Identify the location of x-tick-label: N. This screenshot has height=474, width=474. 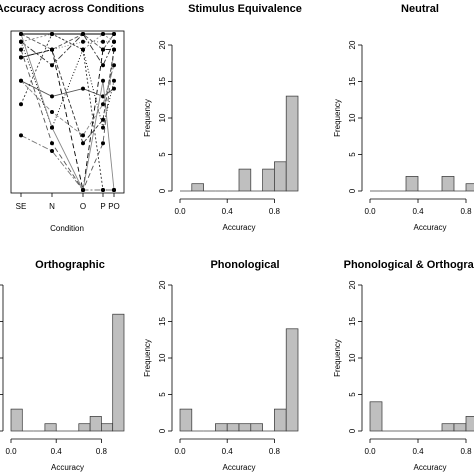
(52, 206).